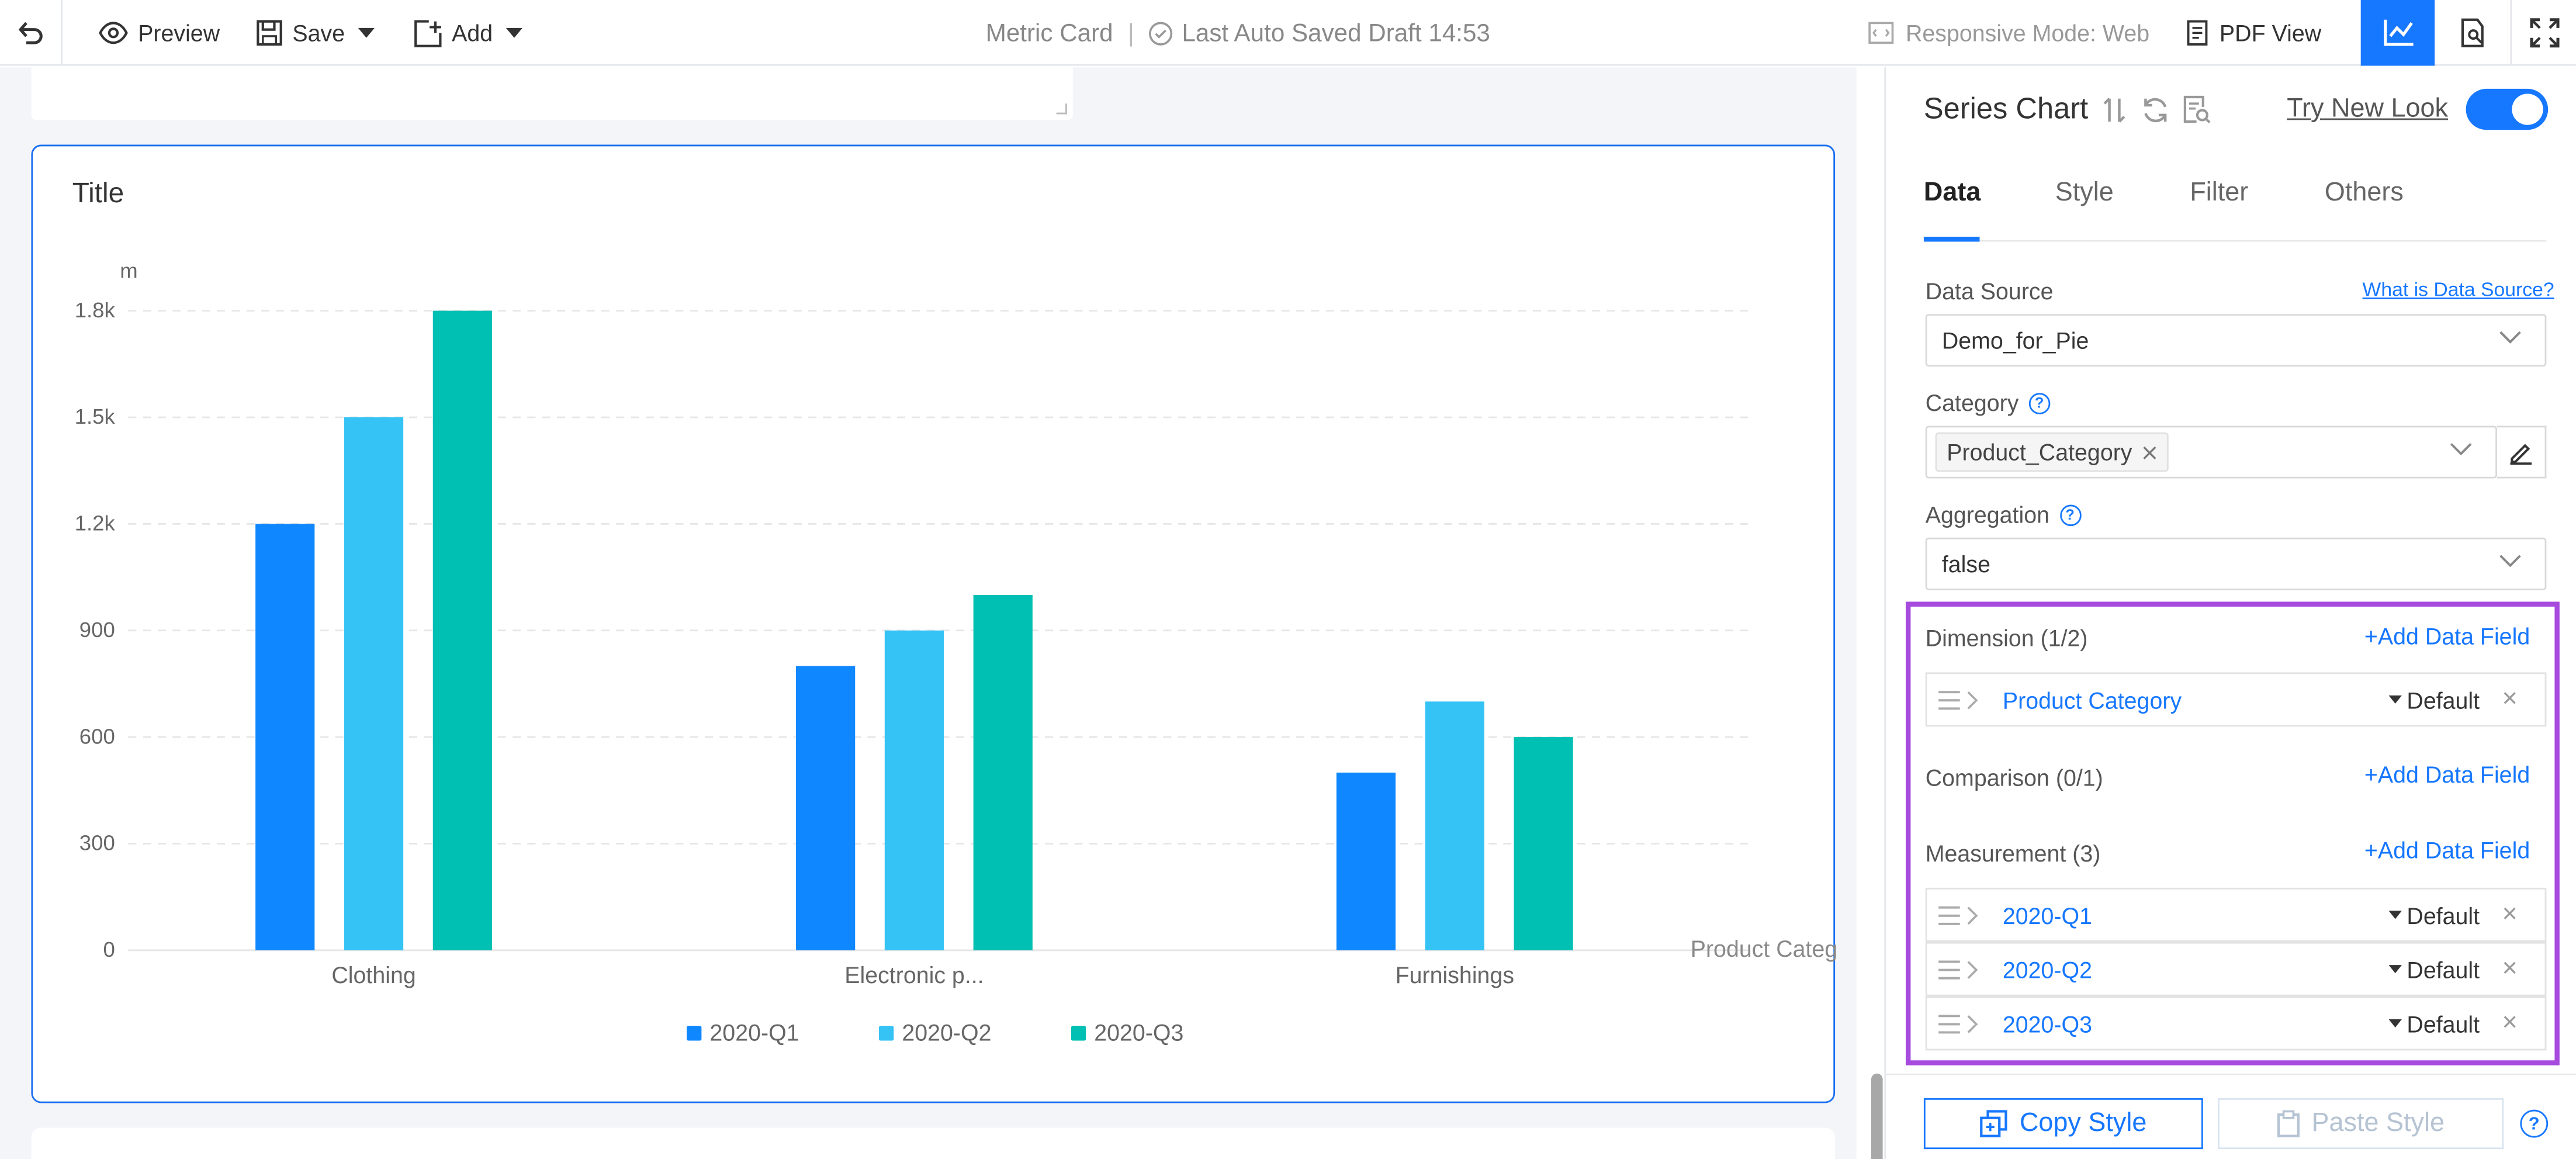  I want to click on comparison-label: Comparison (0/1), so click(2014, 778).